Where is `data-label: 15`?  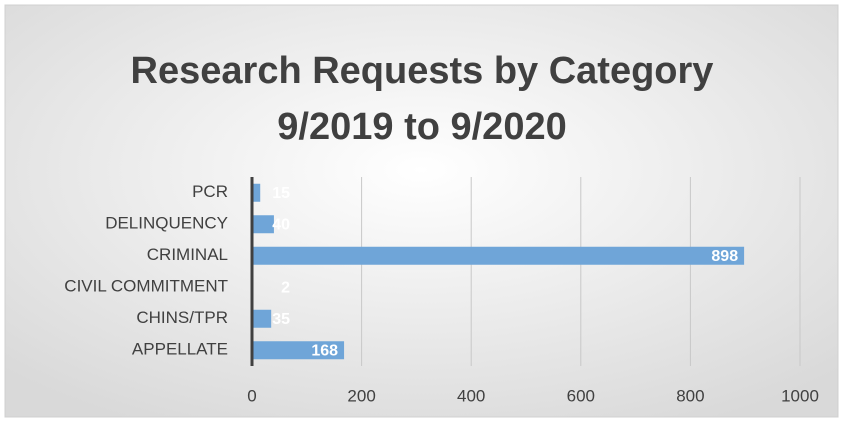
data-label: 15 is located at coordinates (281, 193).